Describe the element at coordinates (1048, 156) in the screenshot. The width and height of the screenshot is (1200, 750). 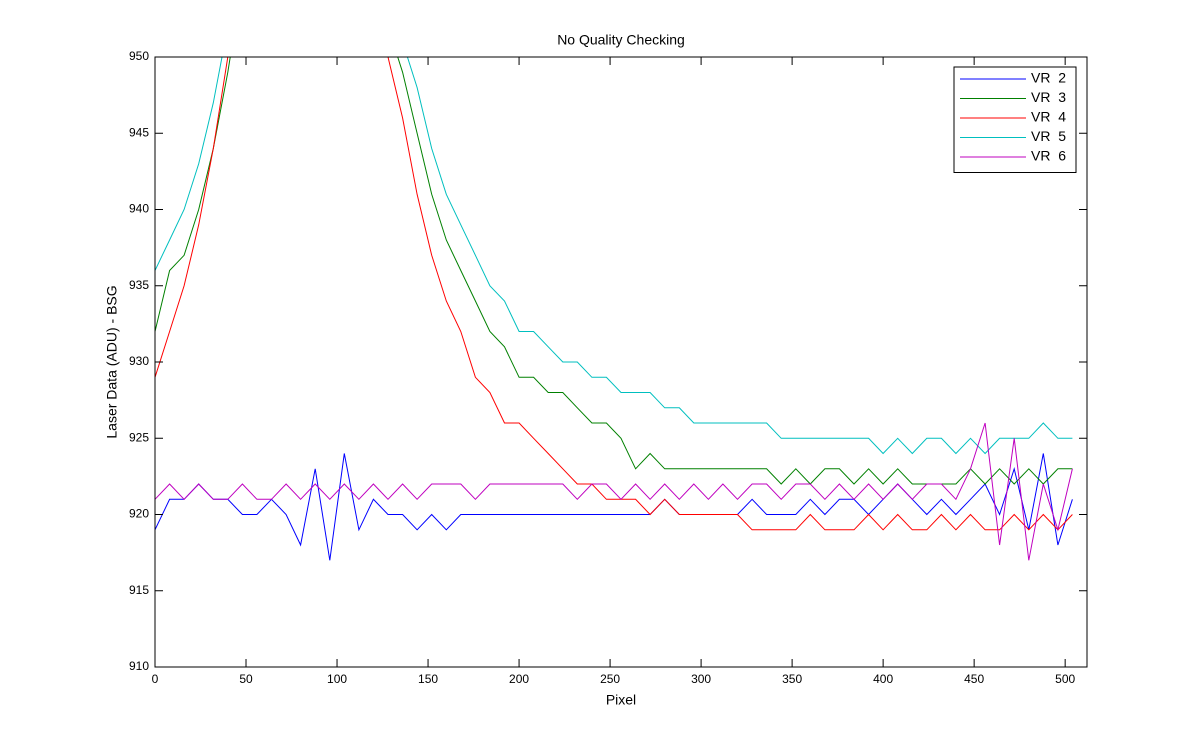
I see `legend-label: VR 6` at that location.